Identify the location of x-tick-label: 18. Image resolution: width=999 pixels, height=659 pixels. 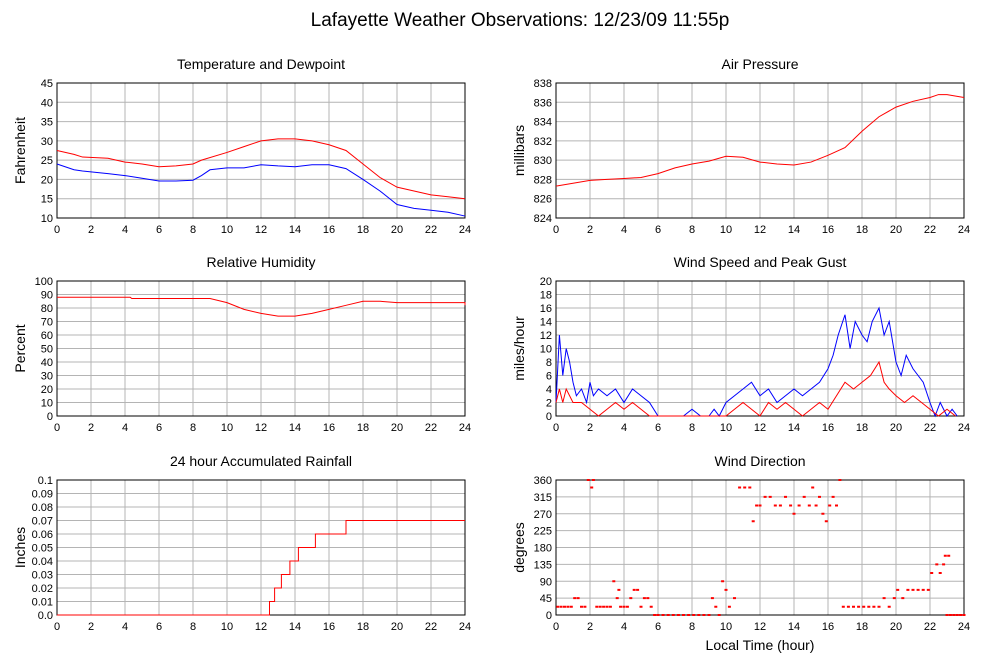
(862, 230).